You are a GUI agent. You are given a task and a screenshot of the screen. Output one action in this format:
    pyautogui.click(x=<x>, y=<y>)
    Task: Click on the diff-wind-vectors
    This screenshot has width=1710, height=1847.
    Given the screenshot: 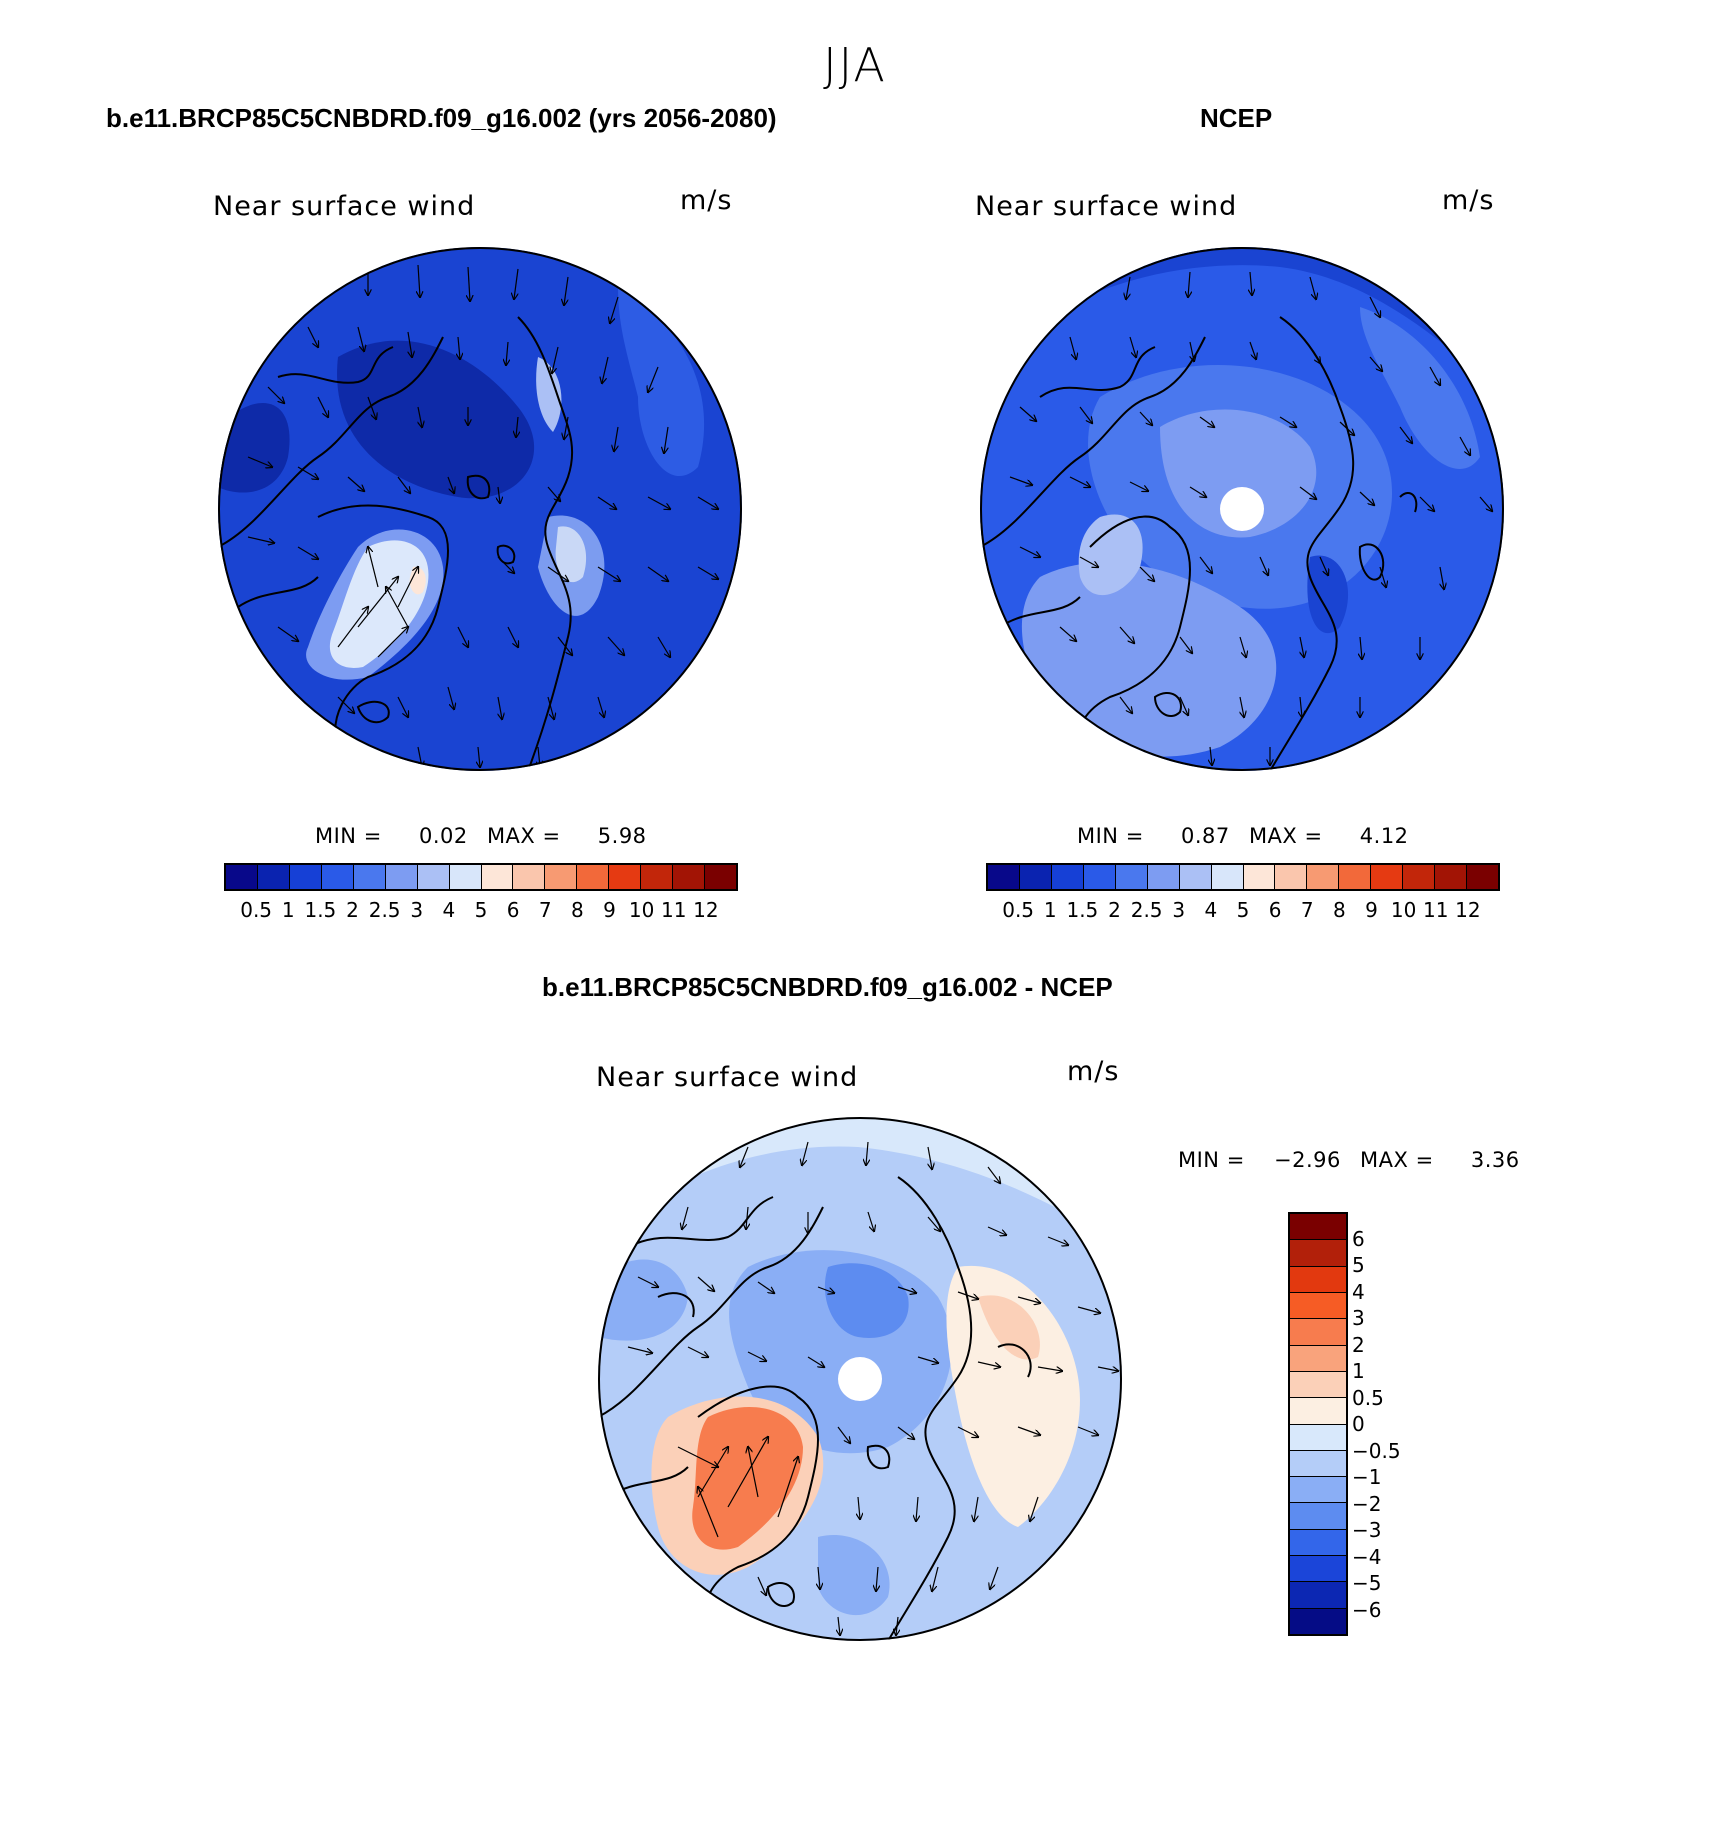 What is the action you would take?
    pyautogui.click(x=872, y=1388)
    